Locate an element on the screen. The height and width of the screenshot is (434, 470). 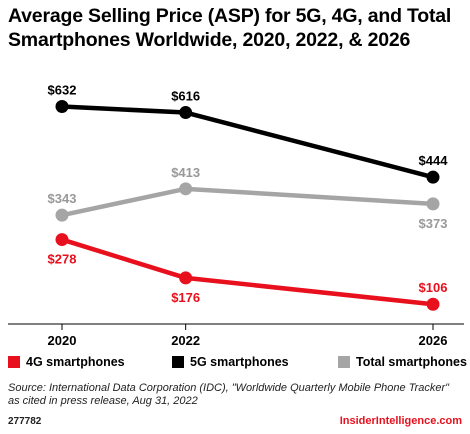
data-label-5g: $632 is located at coordinates (62, 90).